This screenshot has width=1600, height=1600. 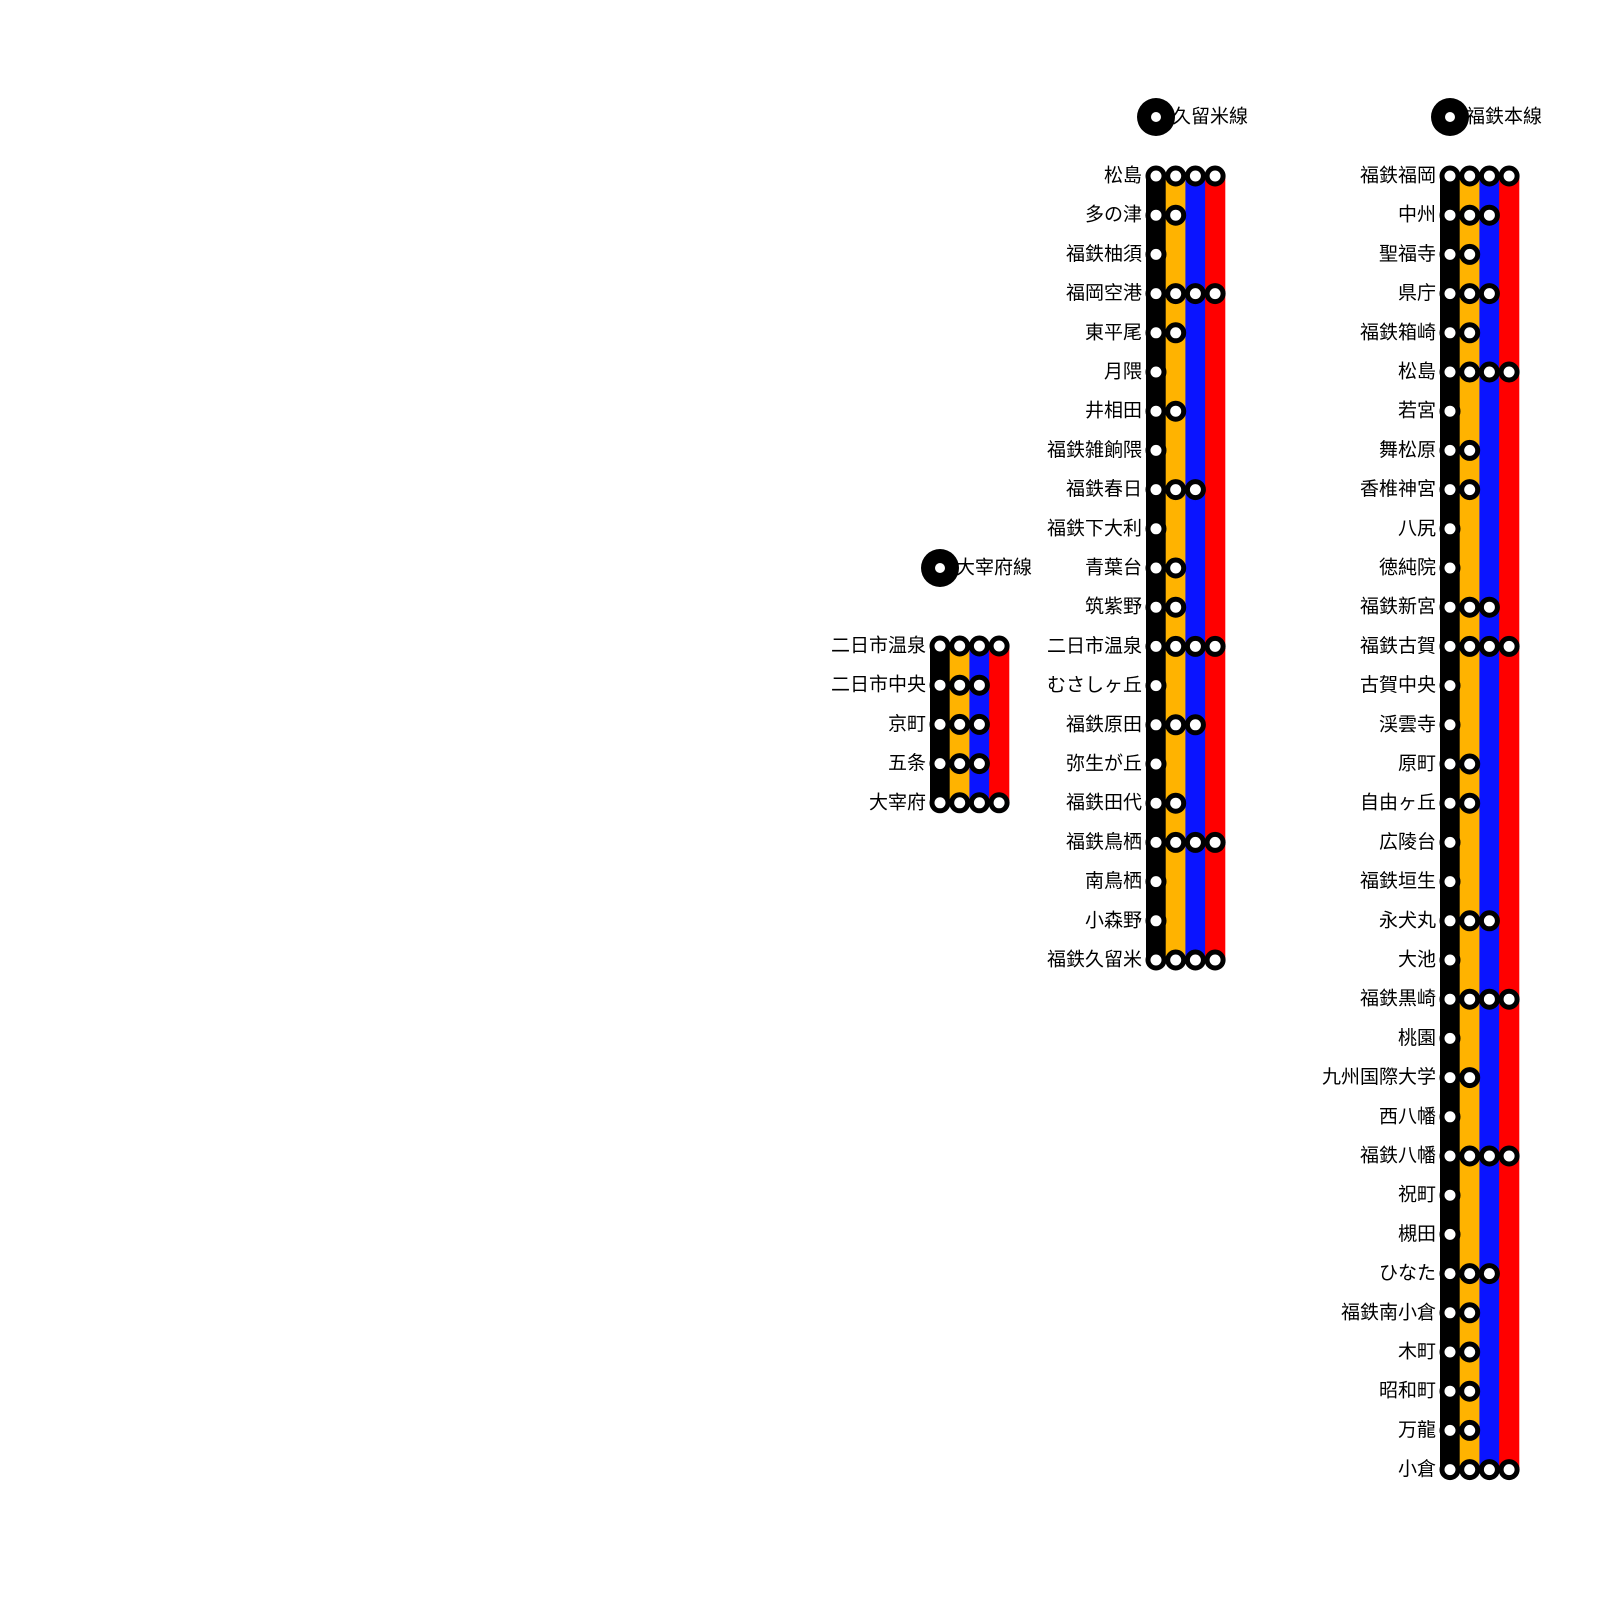 What do you see at coordinates (1417, 293) in the screenshot?
I see `station-name: 県庁` at bounding box center [1417, 293].